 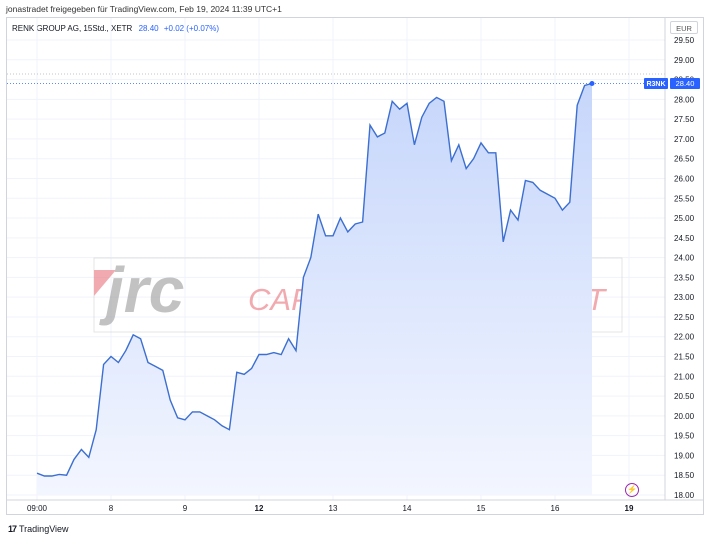 What do you see at coordinates (259, 508) in the screenshot?
I see `x-tick-label: 12` at bounding box center [259, 508].